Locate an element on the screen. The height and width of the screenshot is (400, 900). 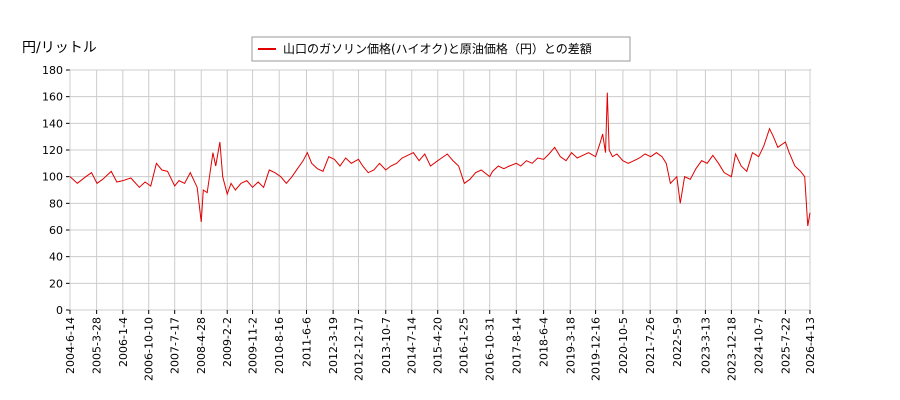
x-tick-label: 2008-4-28 is located at coordinates (201, 345).